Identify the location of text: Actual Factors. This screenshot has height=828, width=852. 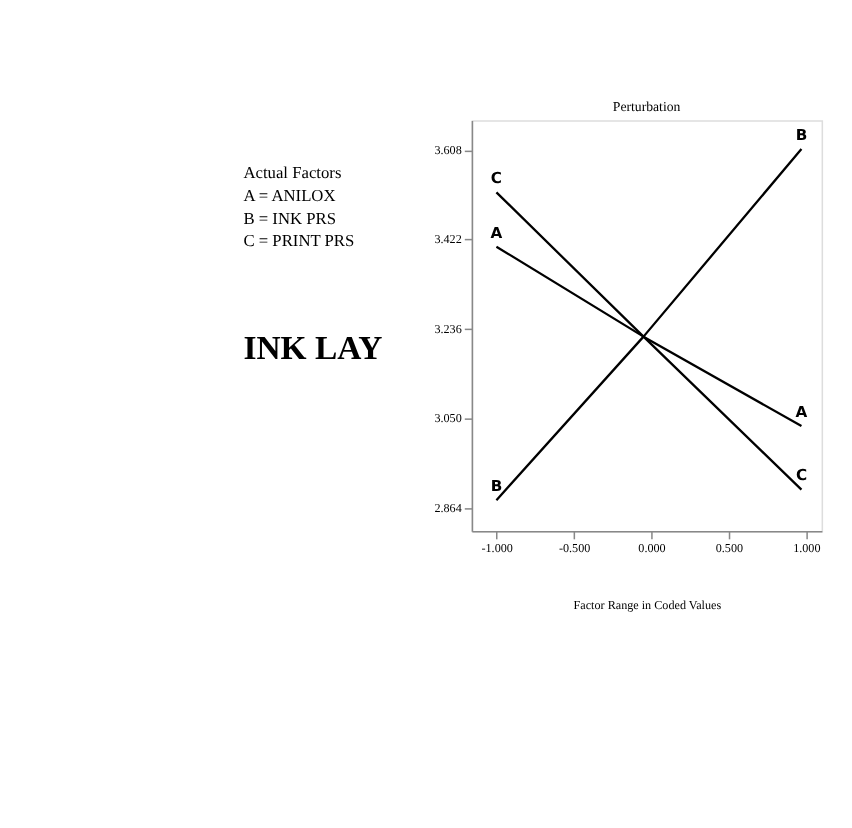
(292, 172).